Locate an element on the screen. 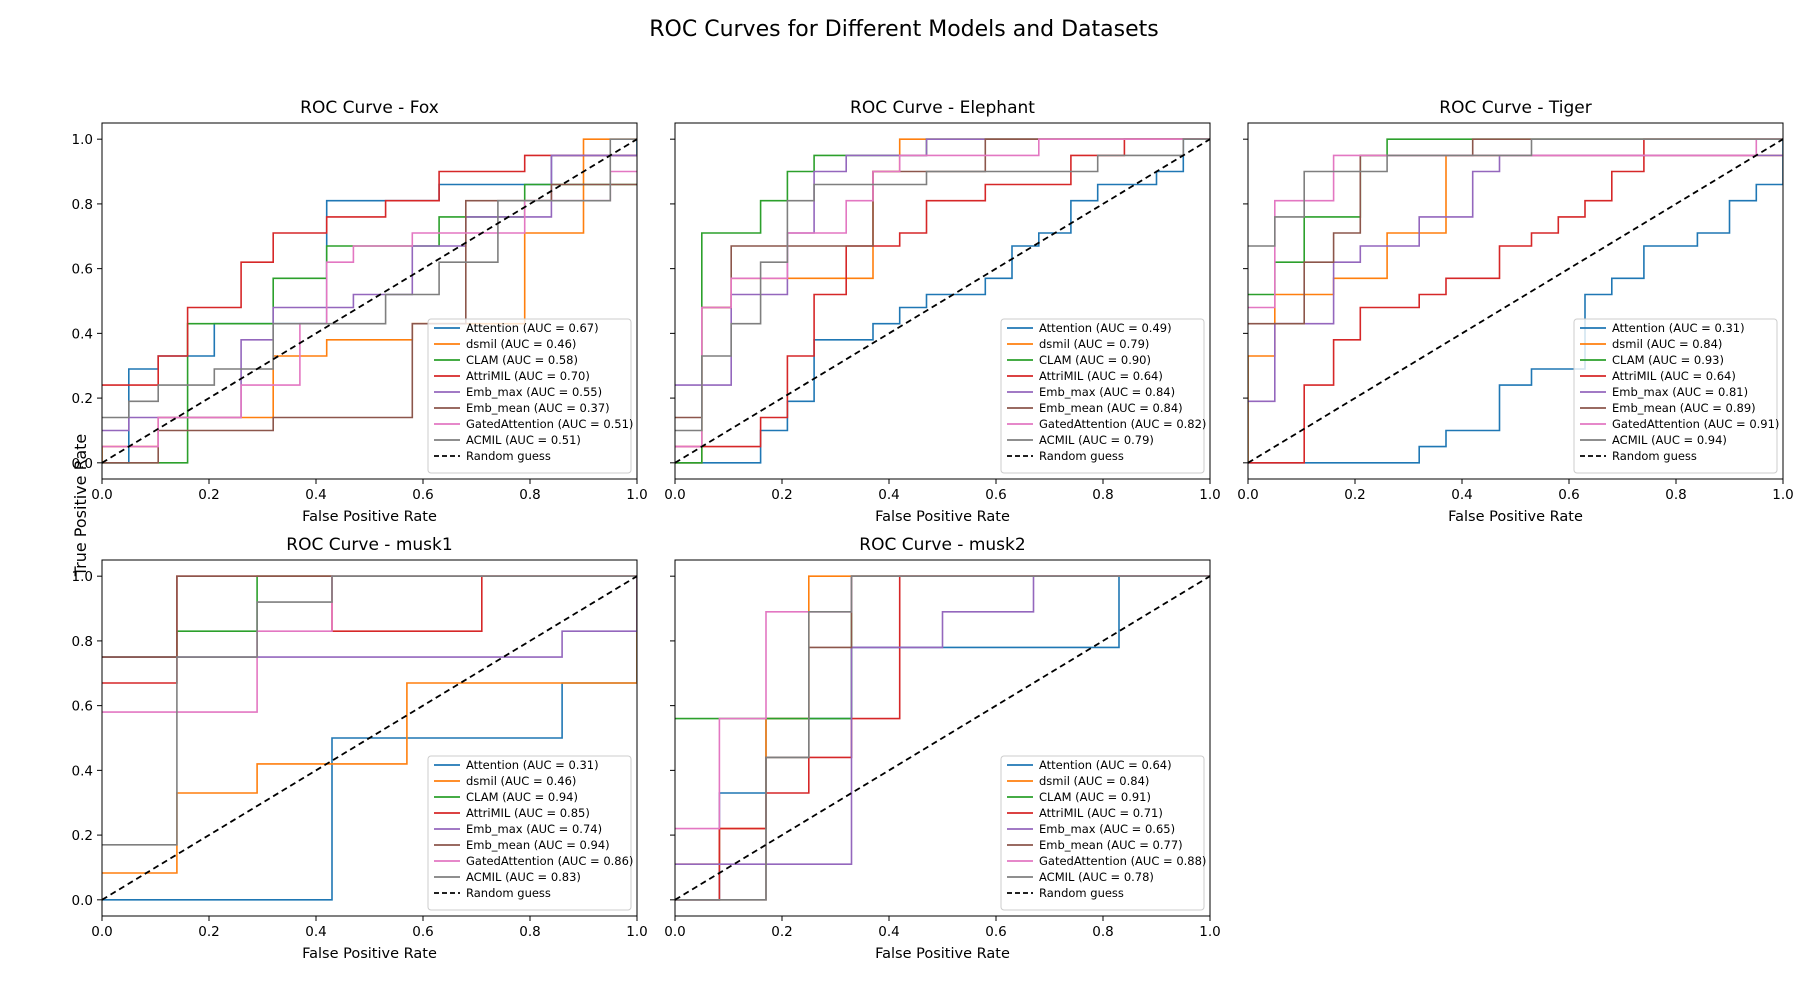  legend-entry-label: CLAM (AUC = 0.91) is located at coordinates (1095, 797).